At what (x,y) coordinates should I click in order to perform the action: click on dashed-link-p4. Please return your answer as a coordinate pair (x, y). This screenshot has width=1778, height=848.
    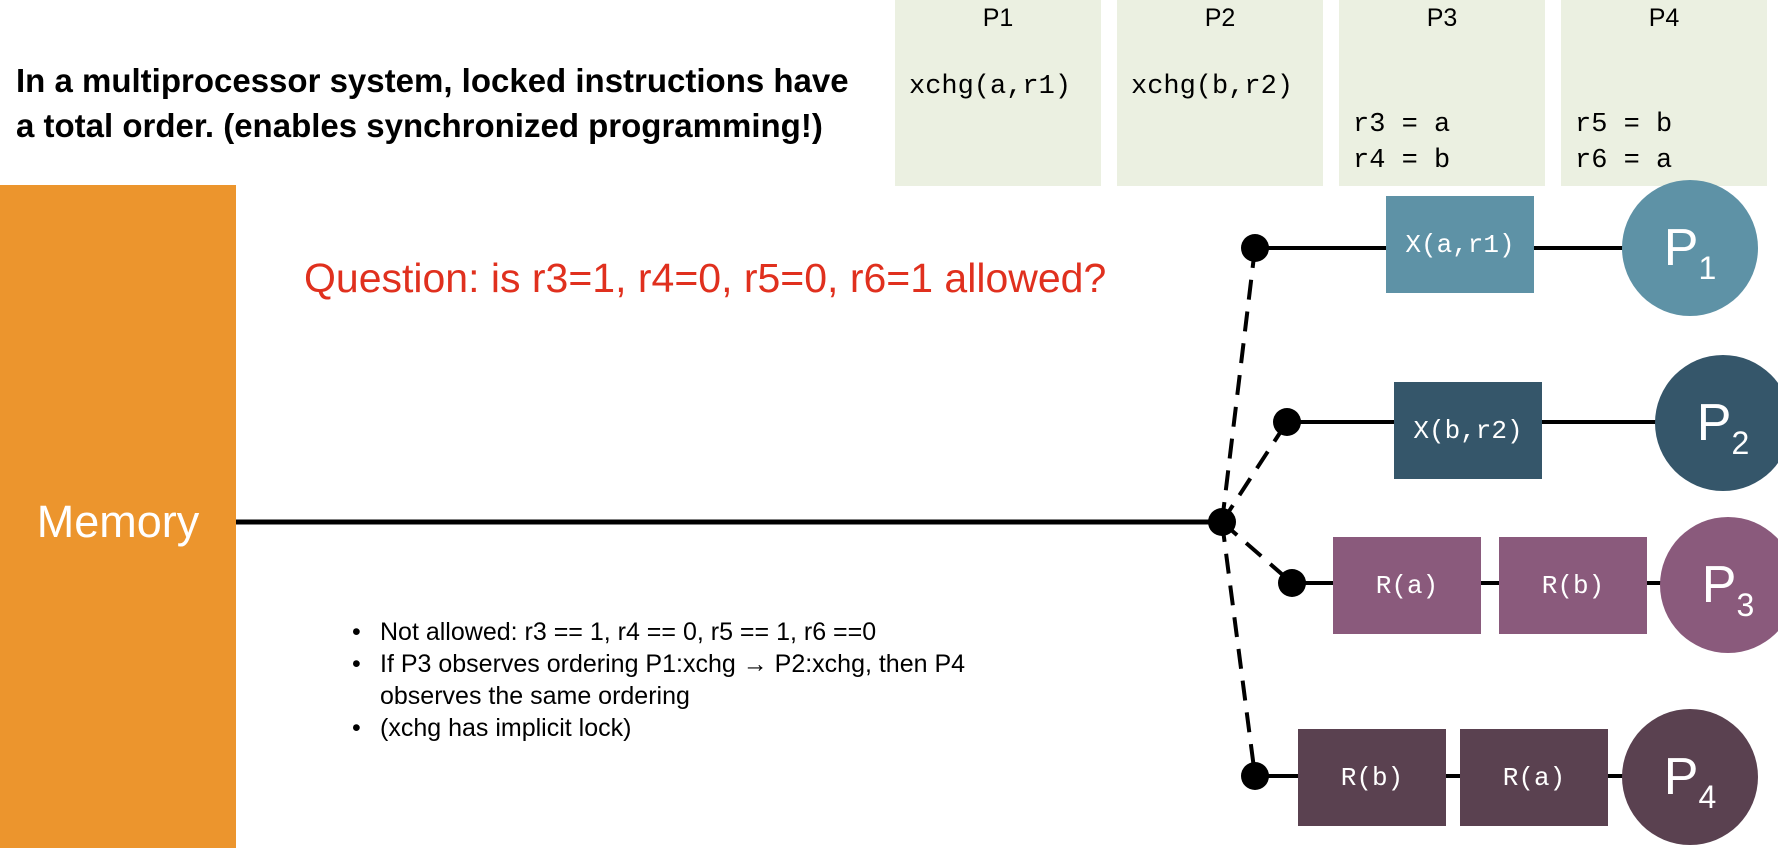
    Looking at the image, I should click on (1238, 649).